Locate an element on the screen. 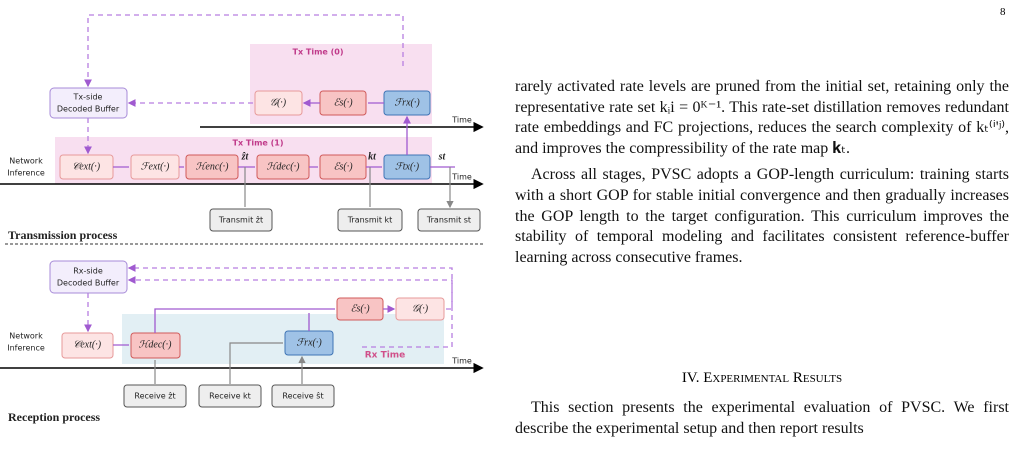 The image size is (1028, 451). box-label: ℱtx(·) is located at coordinates (407, 166).